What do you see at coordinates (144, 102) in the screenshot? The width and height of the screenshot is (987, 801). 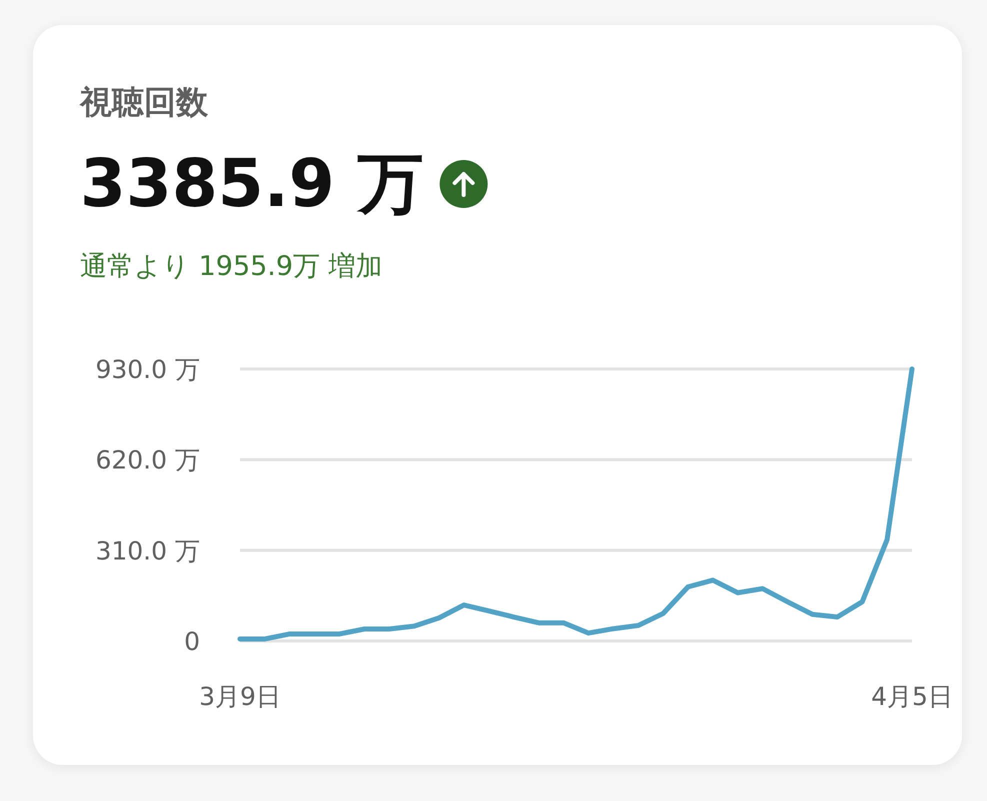 I see `chart-title: 視聴回数` at bounding box center [144, 102].